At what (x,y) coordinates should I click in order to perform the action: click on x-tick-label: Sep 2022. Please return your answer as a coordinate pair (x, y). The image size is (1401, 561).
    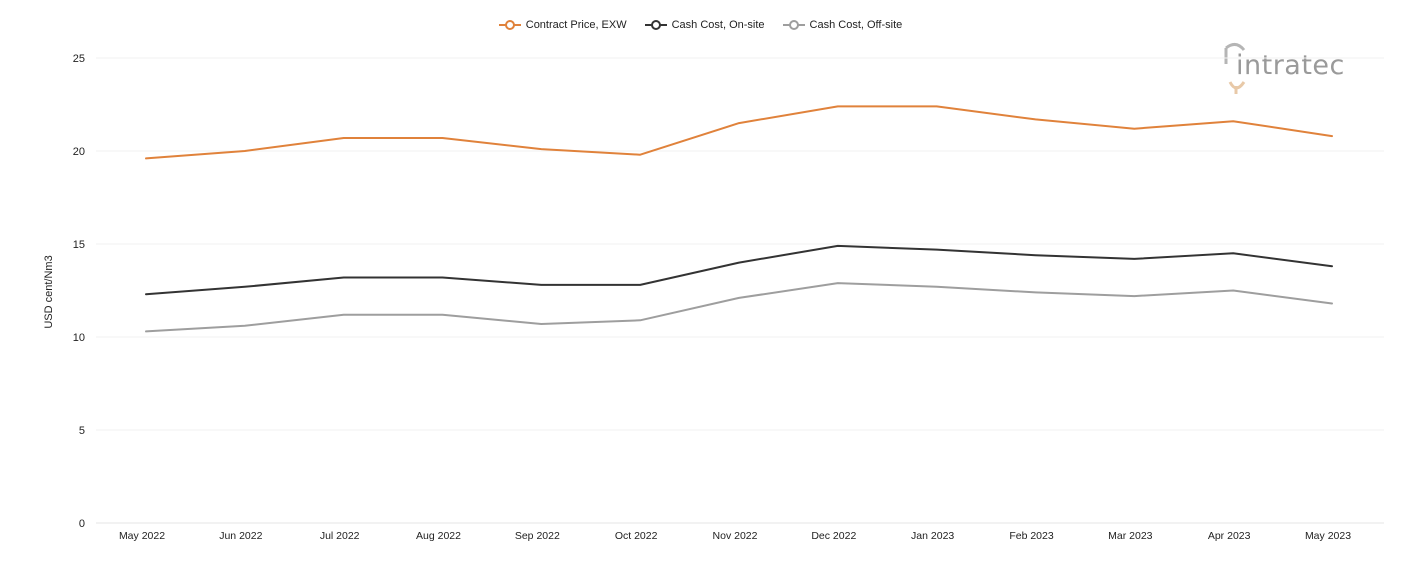
    Looking at the image, I should click on (537, 536).